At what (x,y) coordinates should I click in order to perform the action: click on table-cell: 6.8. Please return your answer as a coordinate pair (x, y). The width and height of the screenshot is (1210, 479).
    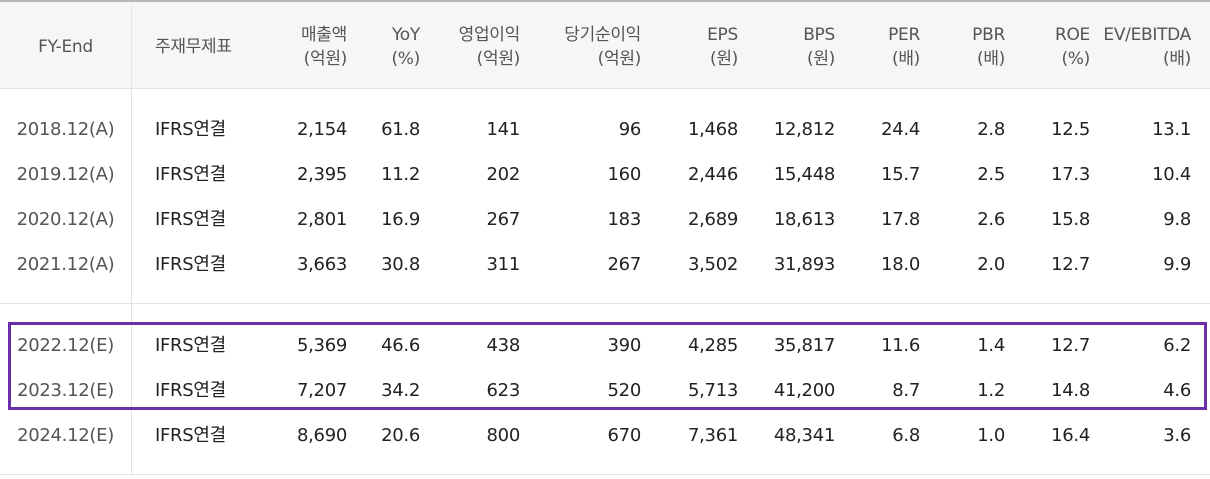
    Looking at the image, I should click on (906, 435).